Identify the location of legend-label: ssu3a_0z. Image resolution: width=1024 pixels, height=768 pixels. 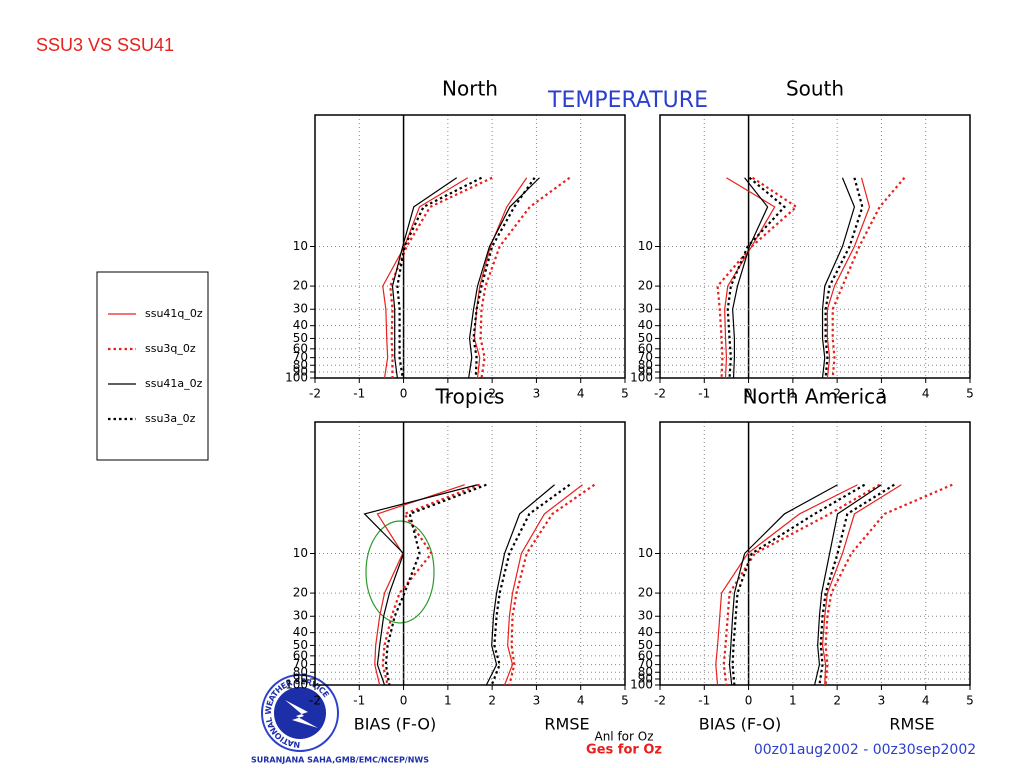
(170, 418).